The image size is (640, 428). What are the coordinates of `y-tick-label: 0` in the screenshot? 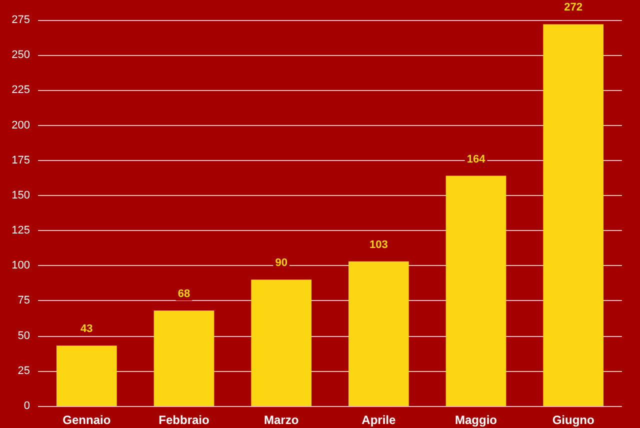 It's located at (27, 406).